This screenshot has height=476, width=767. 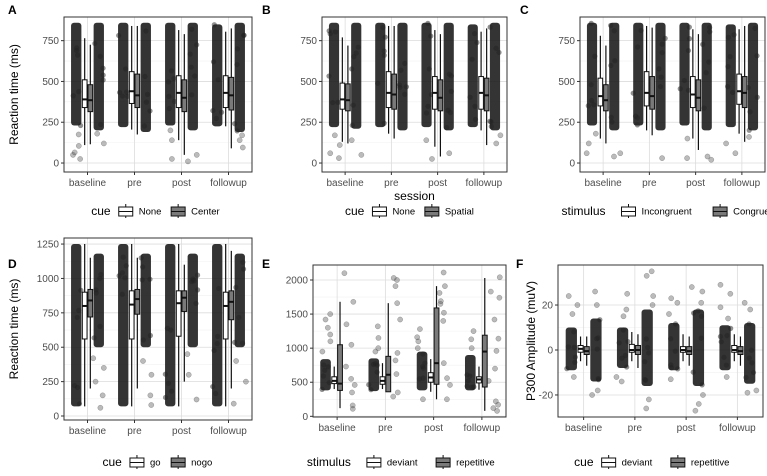 What do you see at coordinates (409, 341) in the screenshot?
I see `plot-background` at bounding box center [409, 341].